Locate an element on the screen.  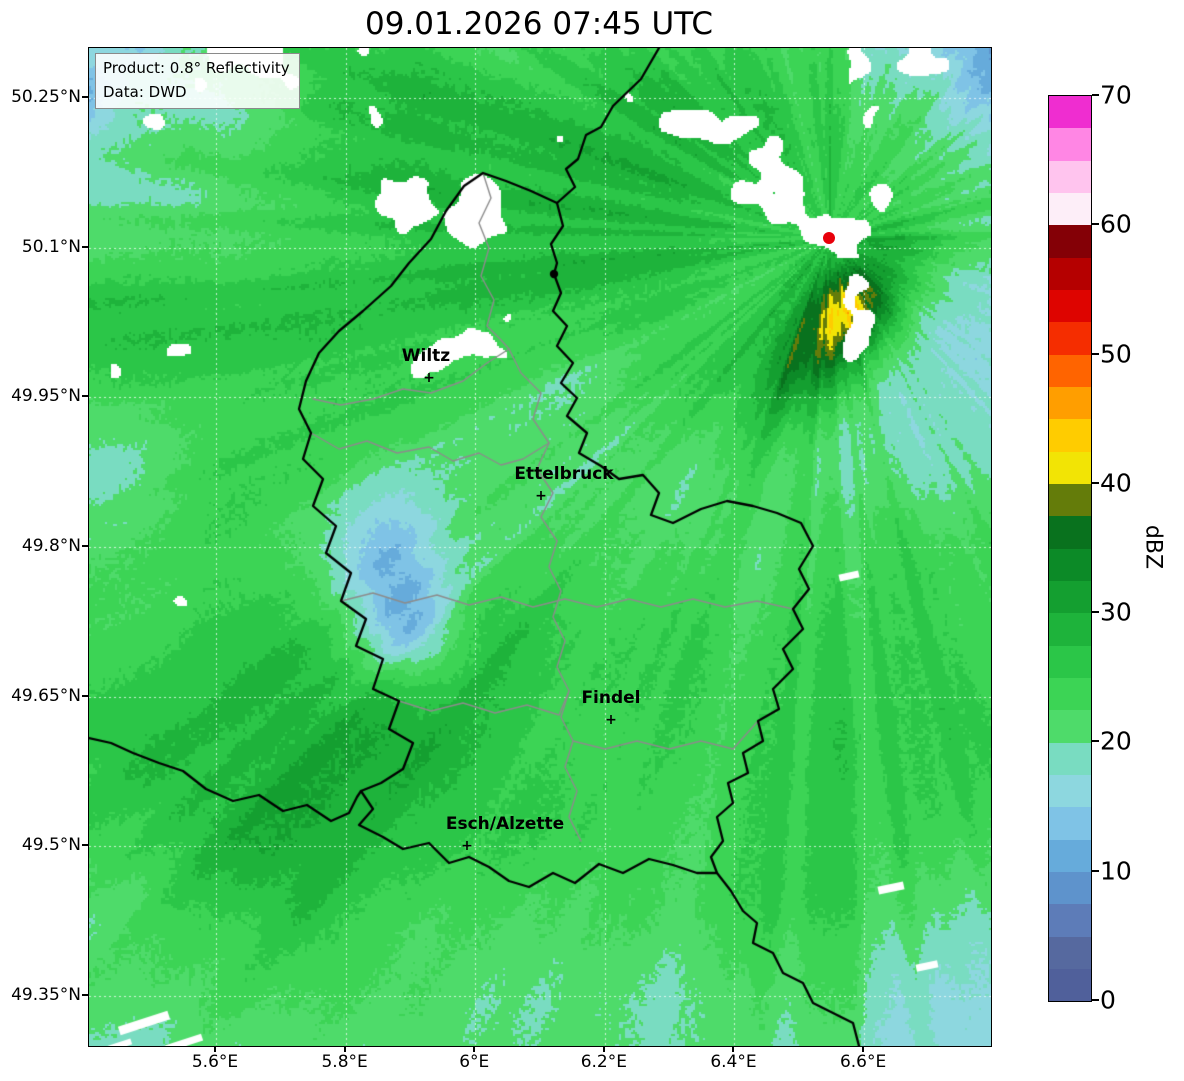
colorbar-tick-label: 30 is located at coordinates (1116, 612).